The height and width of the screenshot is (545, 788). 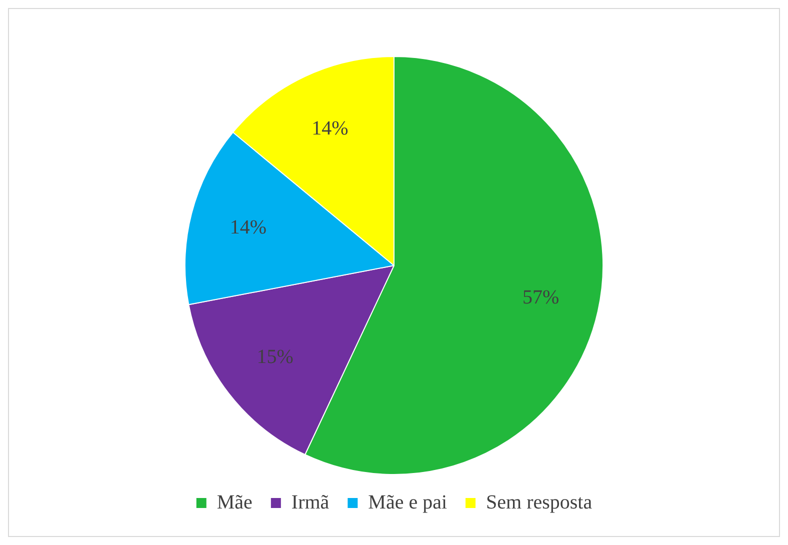 I want to click on legend-label: Mãe, so click(x=234, y=502).